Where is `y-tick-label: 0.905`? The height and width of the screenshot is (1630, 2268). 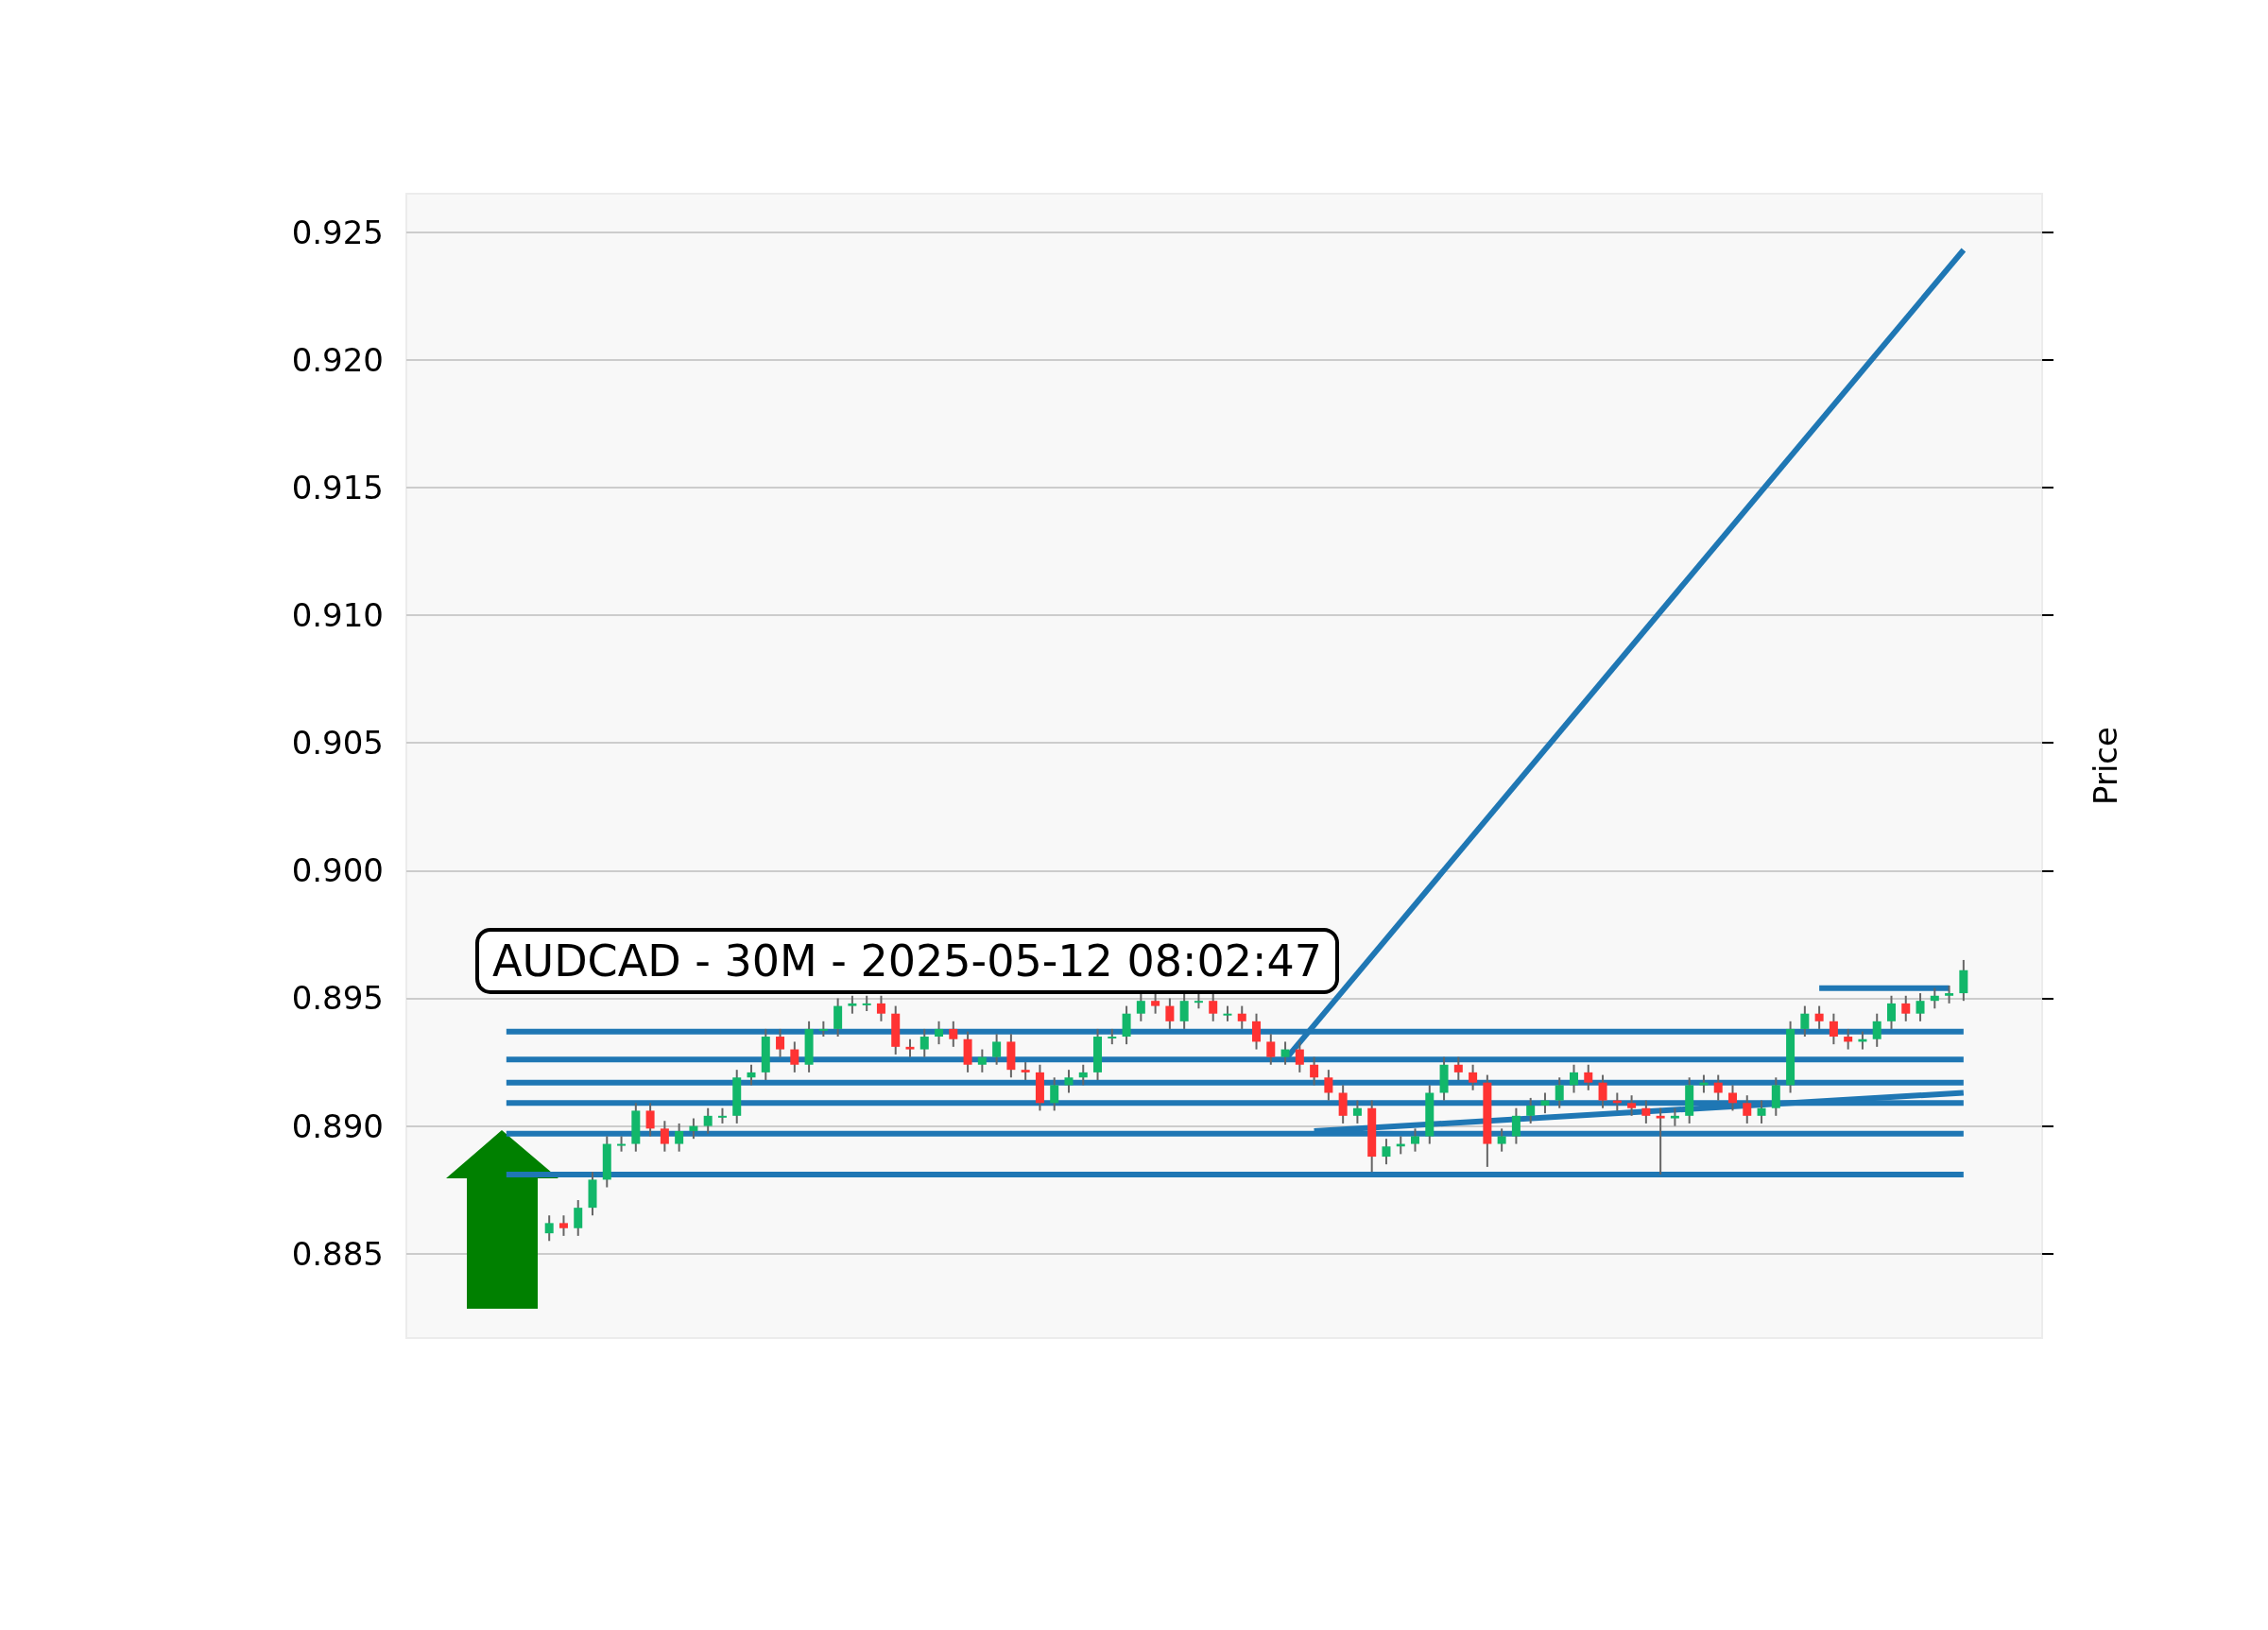 y-tick-label: 0.905 is located at coordinates (337, 744).